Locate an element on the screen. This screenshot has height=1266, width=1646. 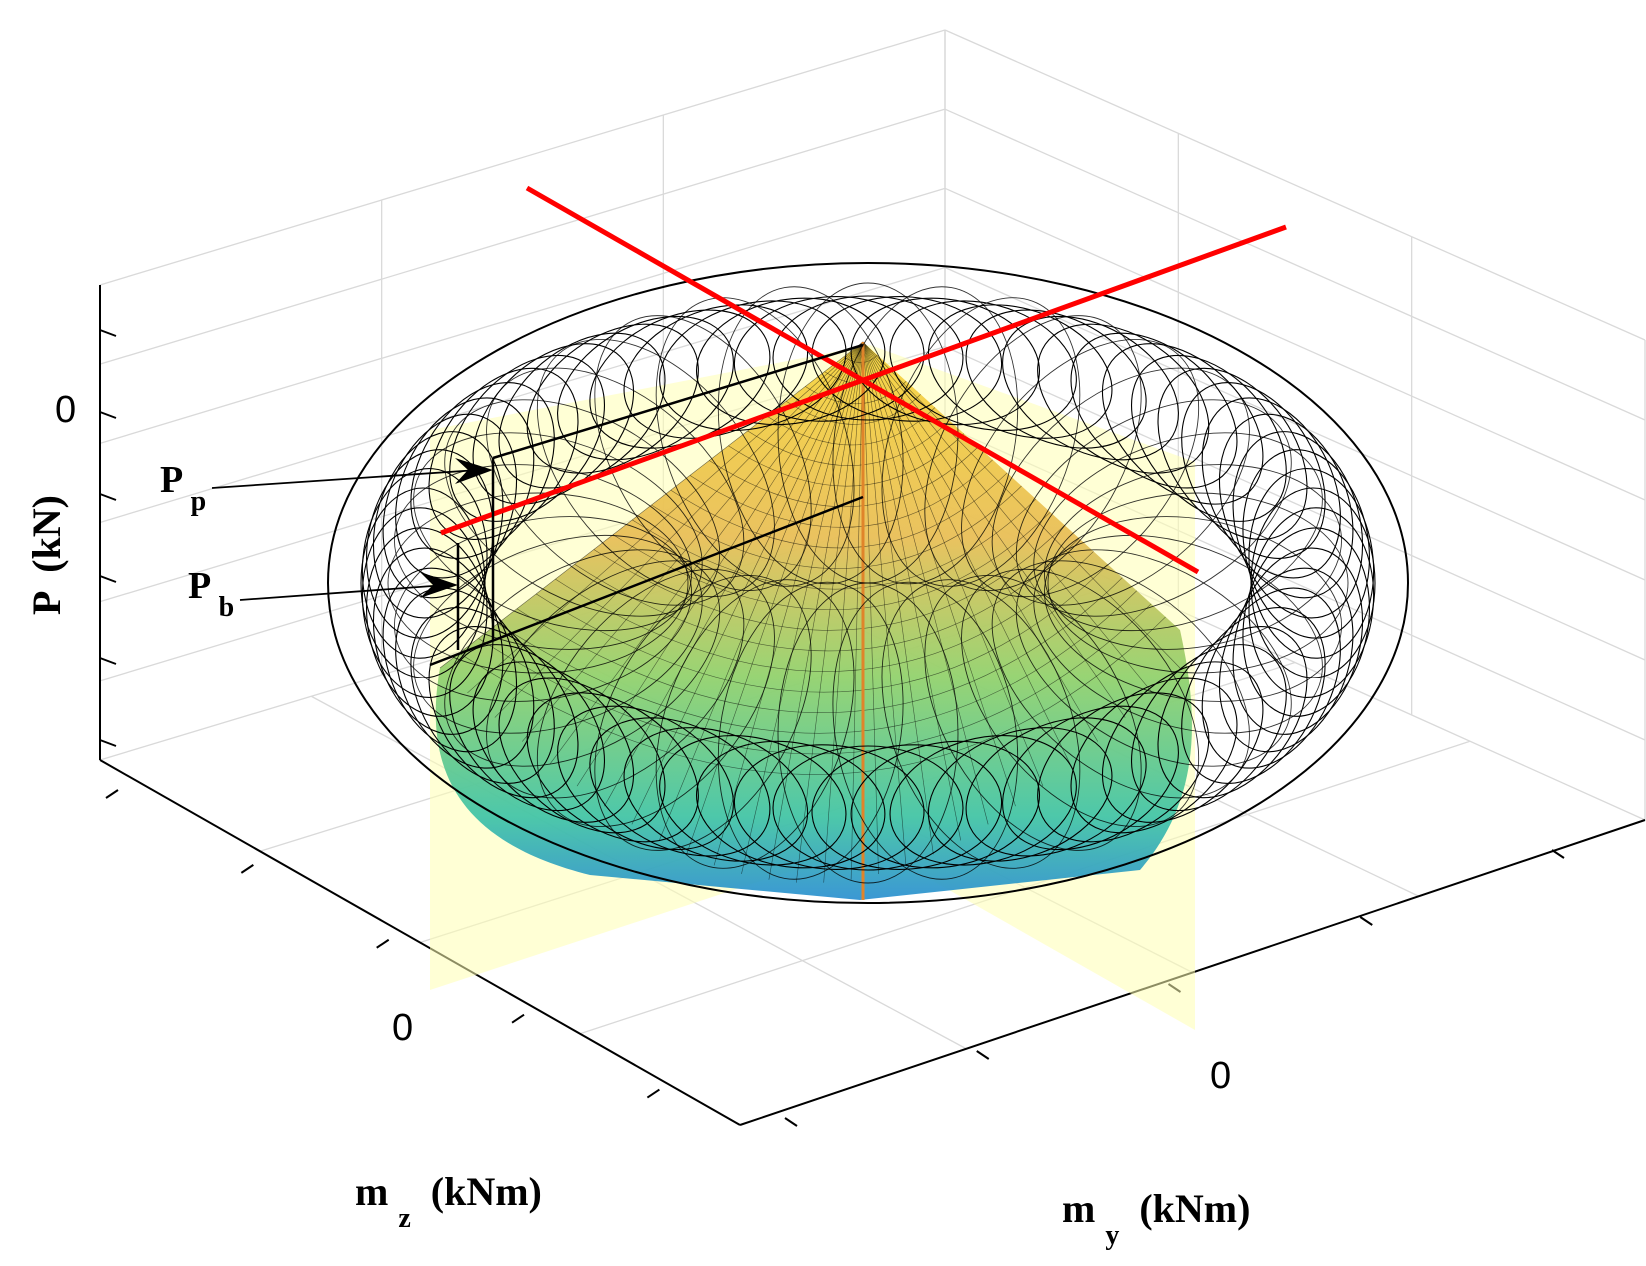
pb-ridge-line is located at coordinates (646, 581).